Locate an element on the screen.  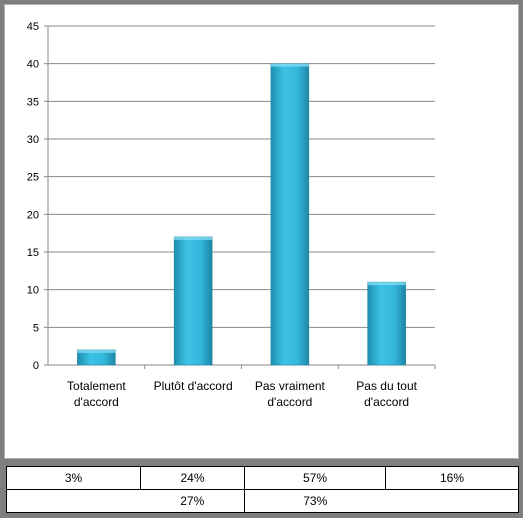
y-tick-label: 45 is located at coordinates (33, 27).